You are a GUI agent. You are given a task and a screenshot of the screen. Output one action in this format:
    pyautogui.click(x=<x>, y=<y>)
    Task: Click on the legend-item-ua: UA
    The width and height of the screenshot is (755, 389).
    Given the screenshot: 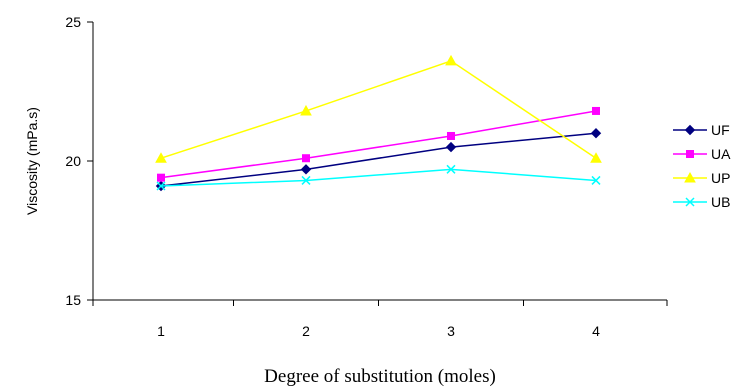 What is the action you would take?
    pyautogui.click(x=702, y=154)
    